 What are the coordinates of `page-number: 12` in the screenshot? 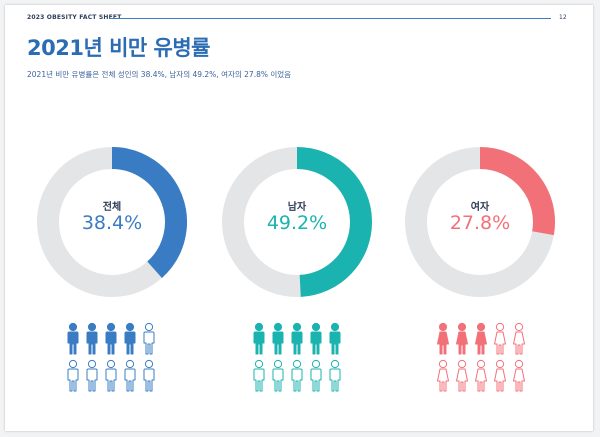 It's located at (563, 17).